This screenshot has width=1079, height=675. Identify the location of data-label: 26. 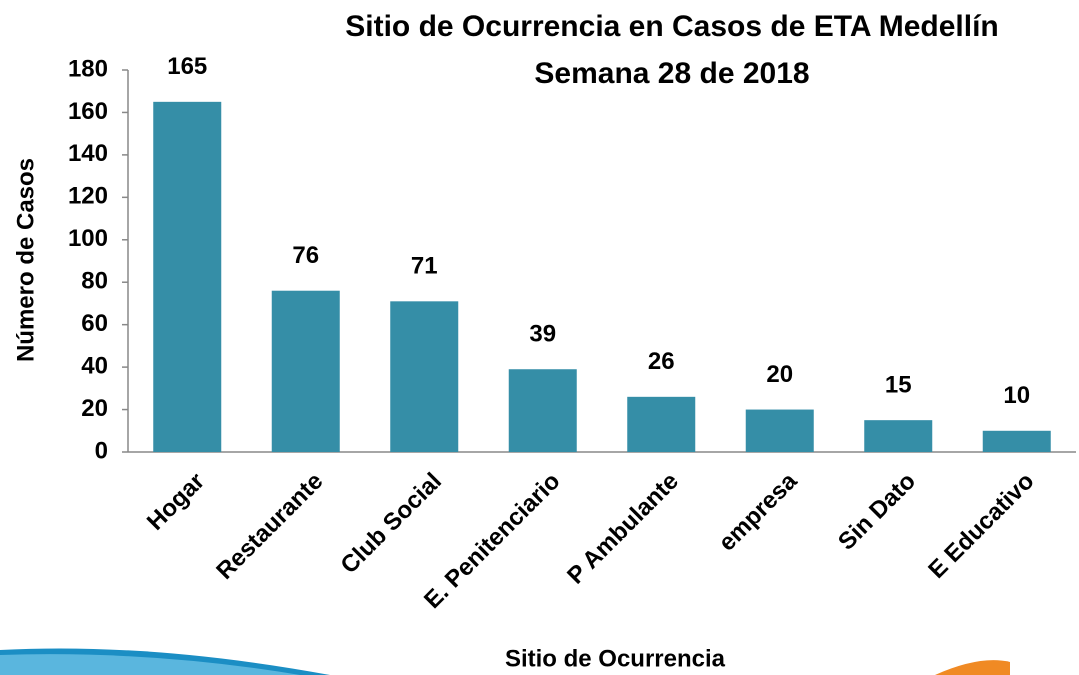
(661, 361).